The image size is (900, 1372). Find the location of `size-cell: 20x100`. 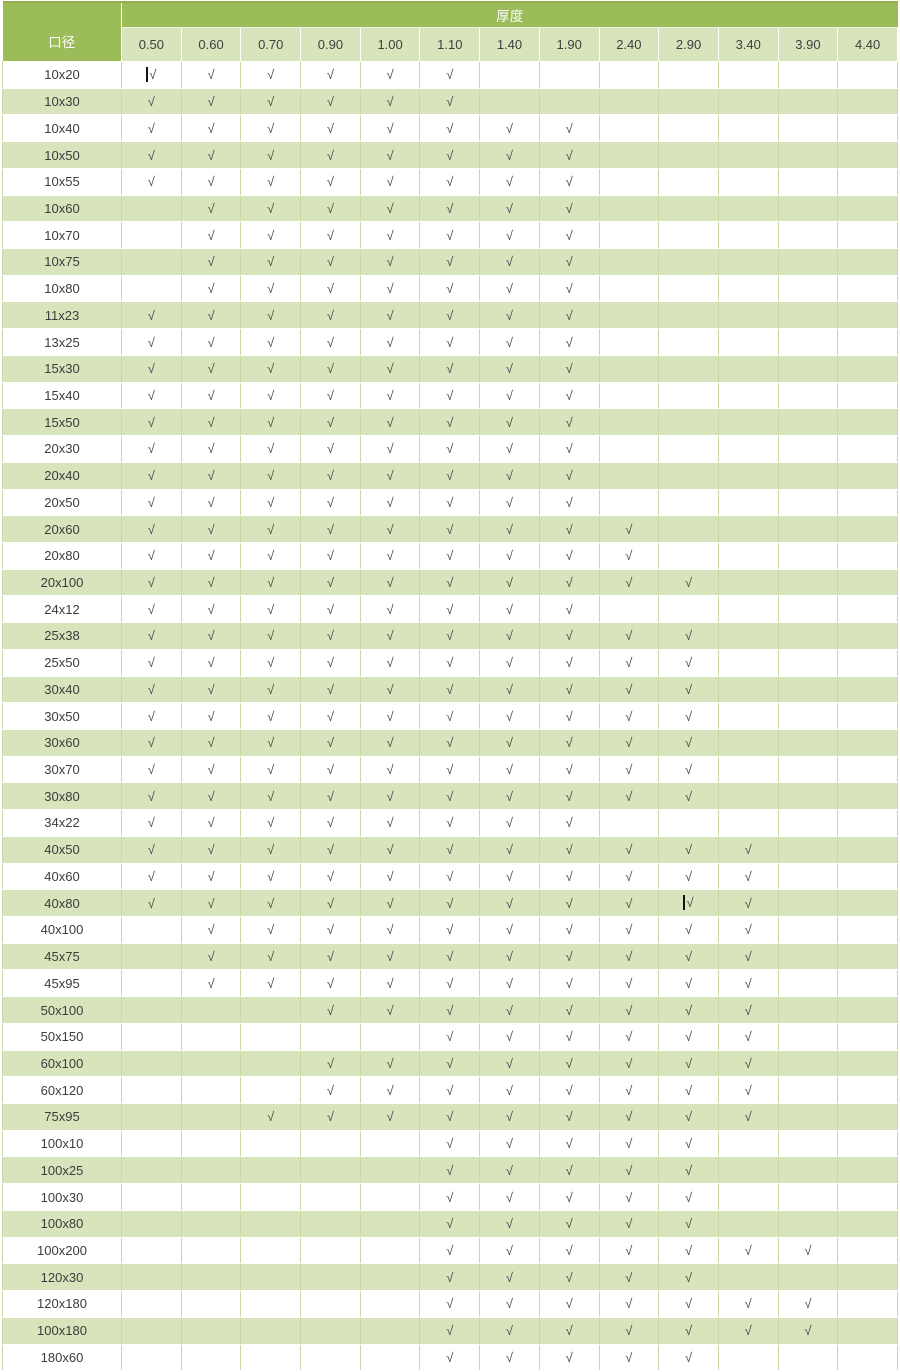

size-cell: 20x100 is located at coordinates (62, 582).